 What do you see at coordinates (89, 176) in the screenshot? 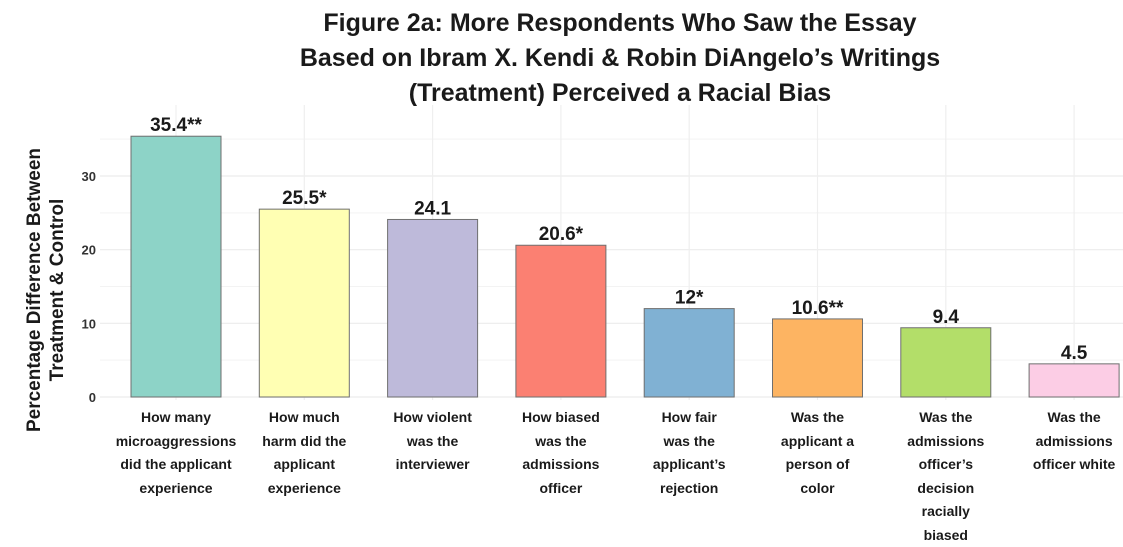
I see `y-tick-label: 30` at bounding box center [89, 176].